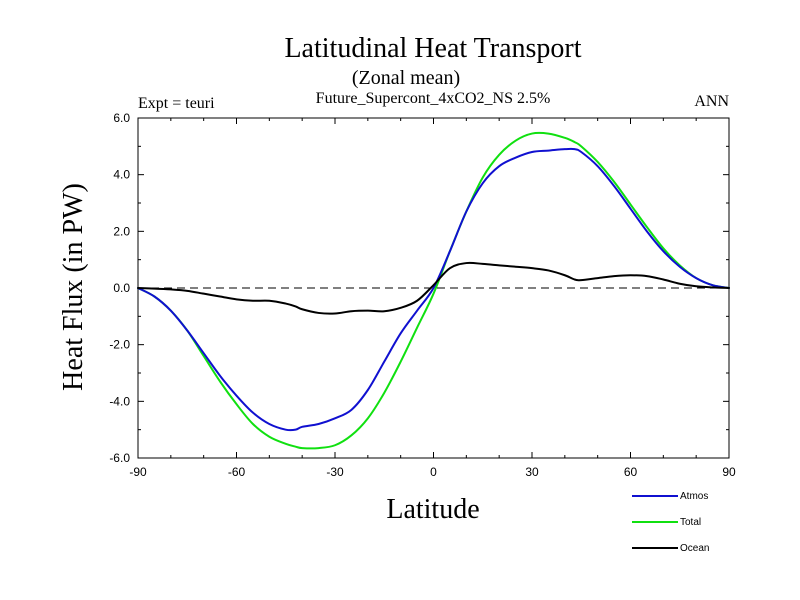 The height and width of the screenshot is (600, 800). What do you see at coordinates (690, 522) in the screenshot?
I see `legend-label: Total` at bounding box center [690, 522].